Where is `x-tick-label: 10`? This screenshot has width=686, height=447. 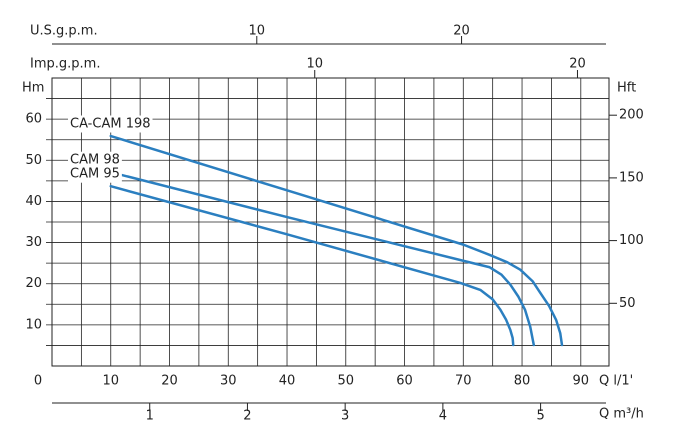
x-tick-label: 10 is located at coordinates (110, 381).